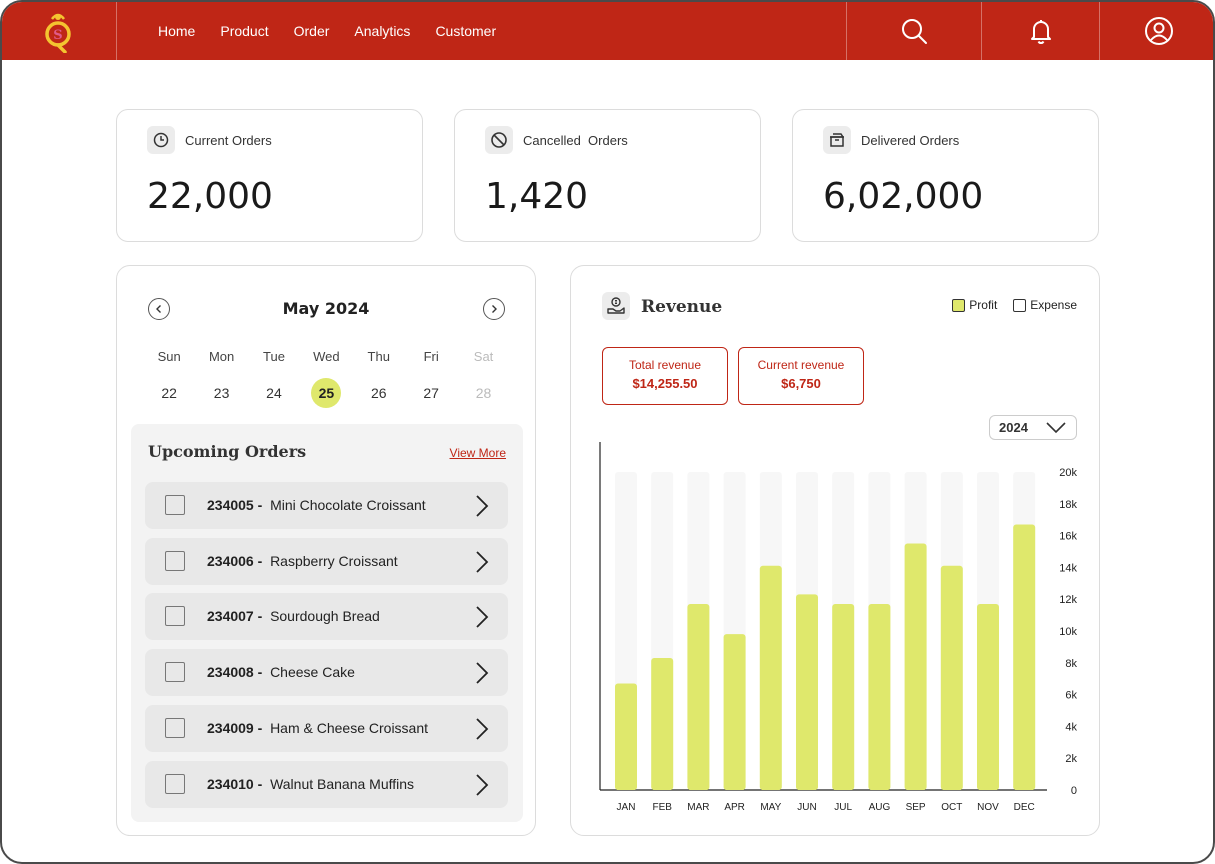 The height and width of the screenshot is (864, 1215). I want to click on x-tick-label: APR, so click(734, 807).